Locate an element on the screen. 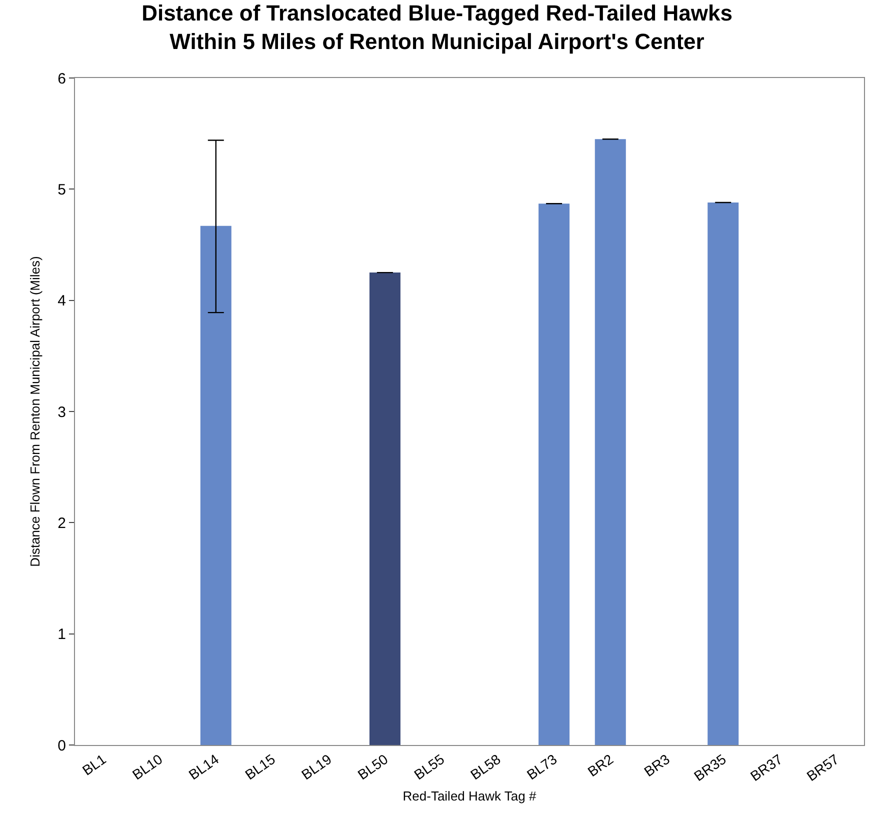 Image resolution: width=874 pixels, height=825 pixels. x-tick-label: BR3 is located at coordinates (657, 765).